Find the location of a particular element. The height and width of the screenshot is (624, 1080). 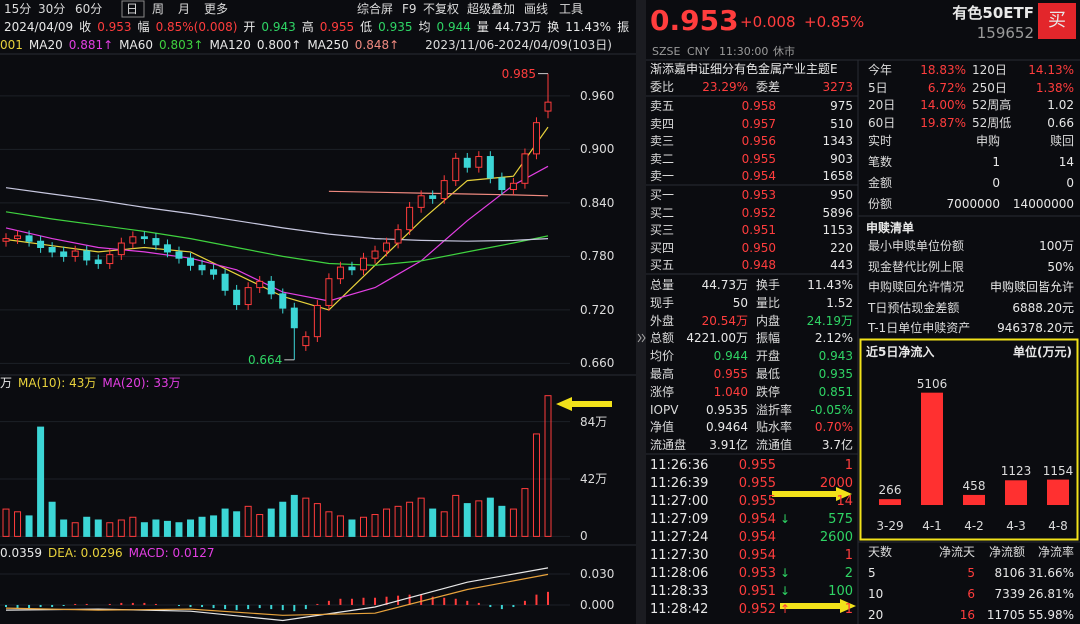

trade-price: 0.955 is located at coordinates (757, 501).